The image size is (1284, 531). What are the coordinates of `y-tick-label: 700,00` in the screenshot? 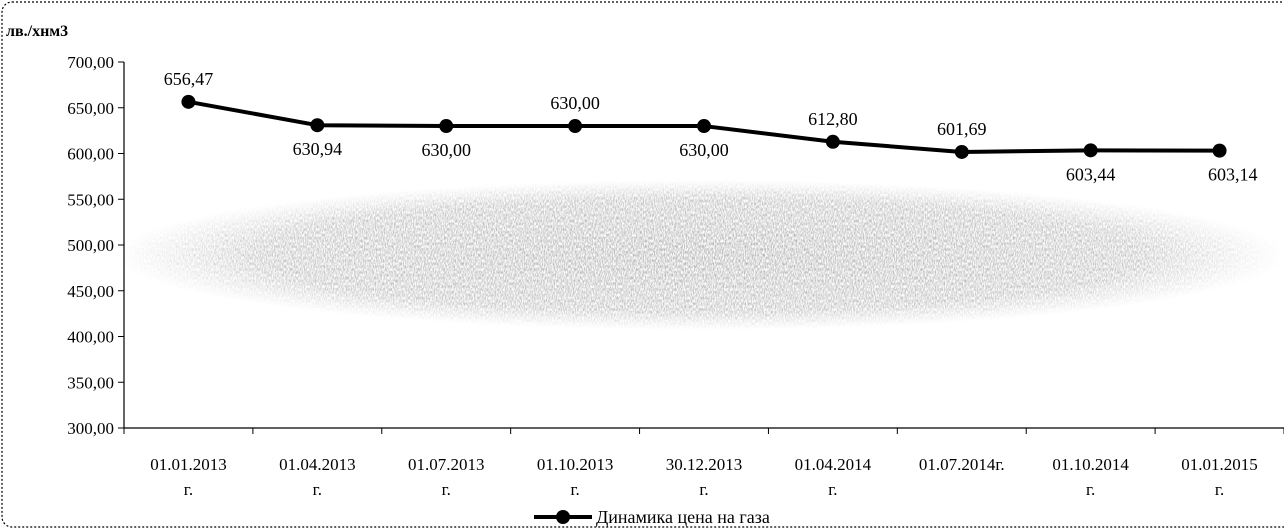 It's located at (90, 62).